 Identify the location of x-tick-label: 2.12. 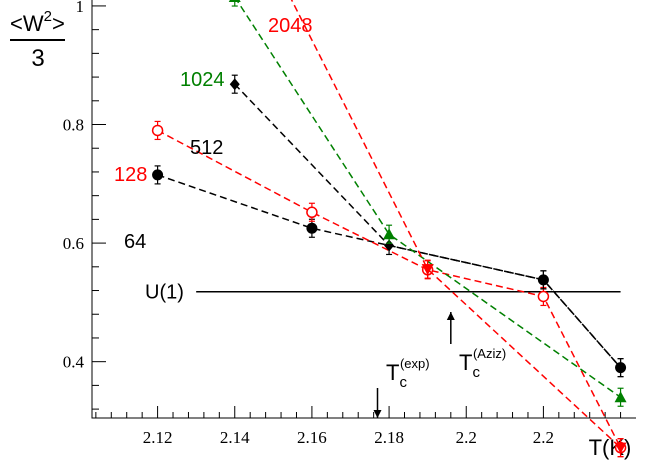
(158, 437).